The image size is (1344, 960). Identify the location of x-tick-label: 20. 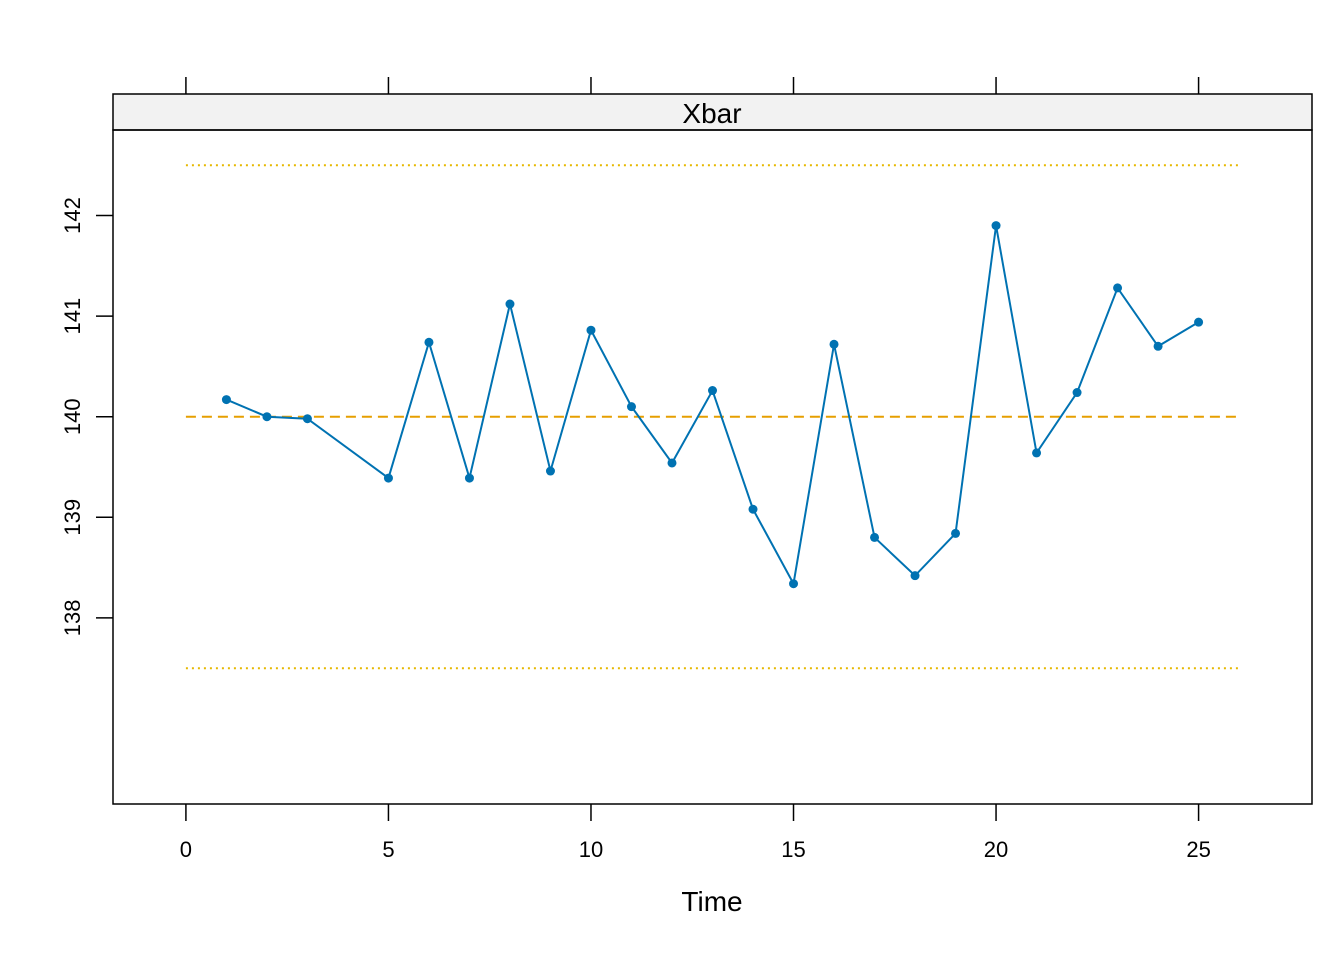
(996, 849).